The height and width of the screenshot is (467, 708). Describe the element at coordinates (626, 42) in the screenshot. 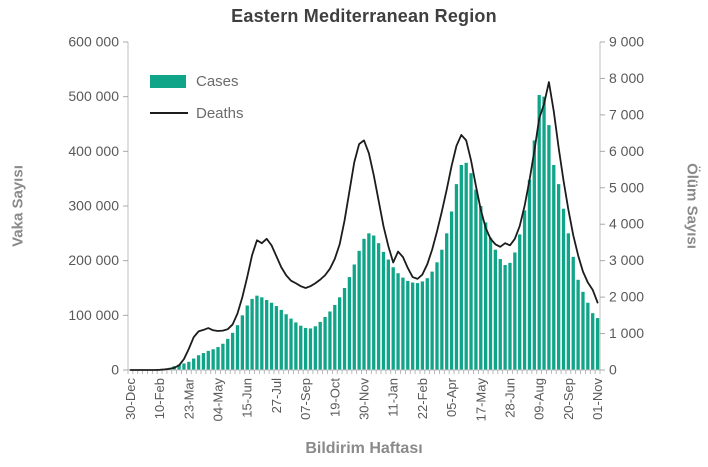

I see `right-axis-tick-label: 9 000` at that location.